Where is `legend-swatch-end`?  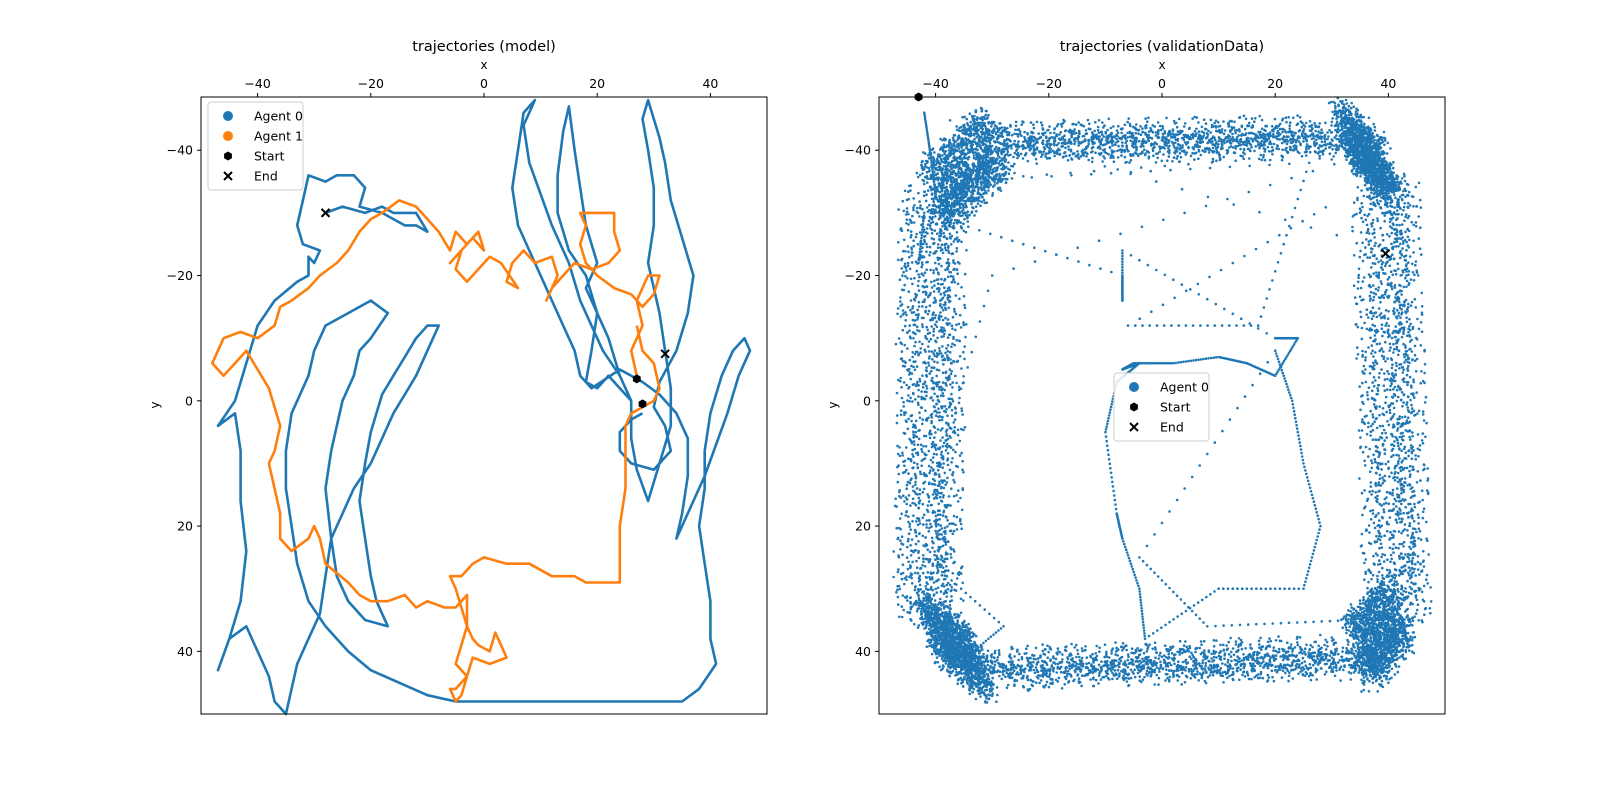
legend-swatch-end is located at coordinates (228, 176).